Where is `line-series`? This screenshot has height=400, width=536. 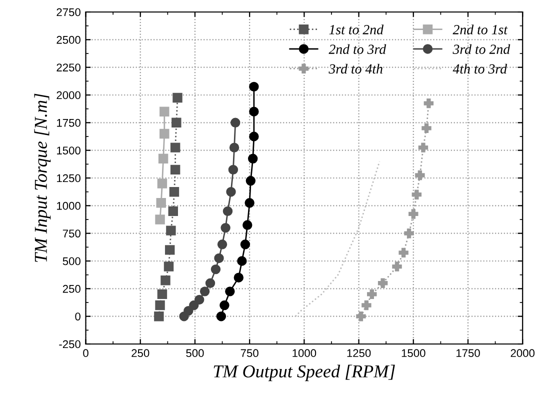 line-series is located at coordinates (337, 239).